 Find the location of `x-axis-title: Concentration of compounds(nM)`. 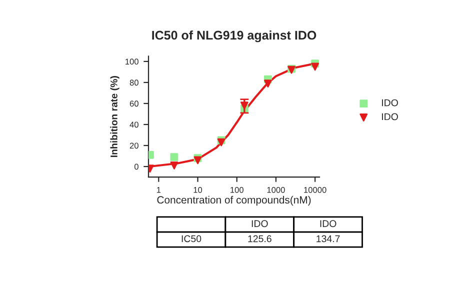

x-axis-title: Concentration of compounds(nM) is located at coordinates (234, 201).